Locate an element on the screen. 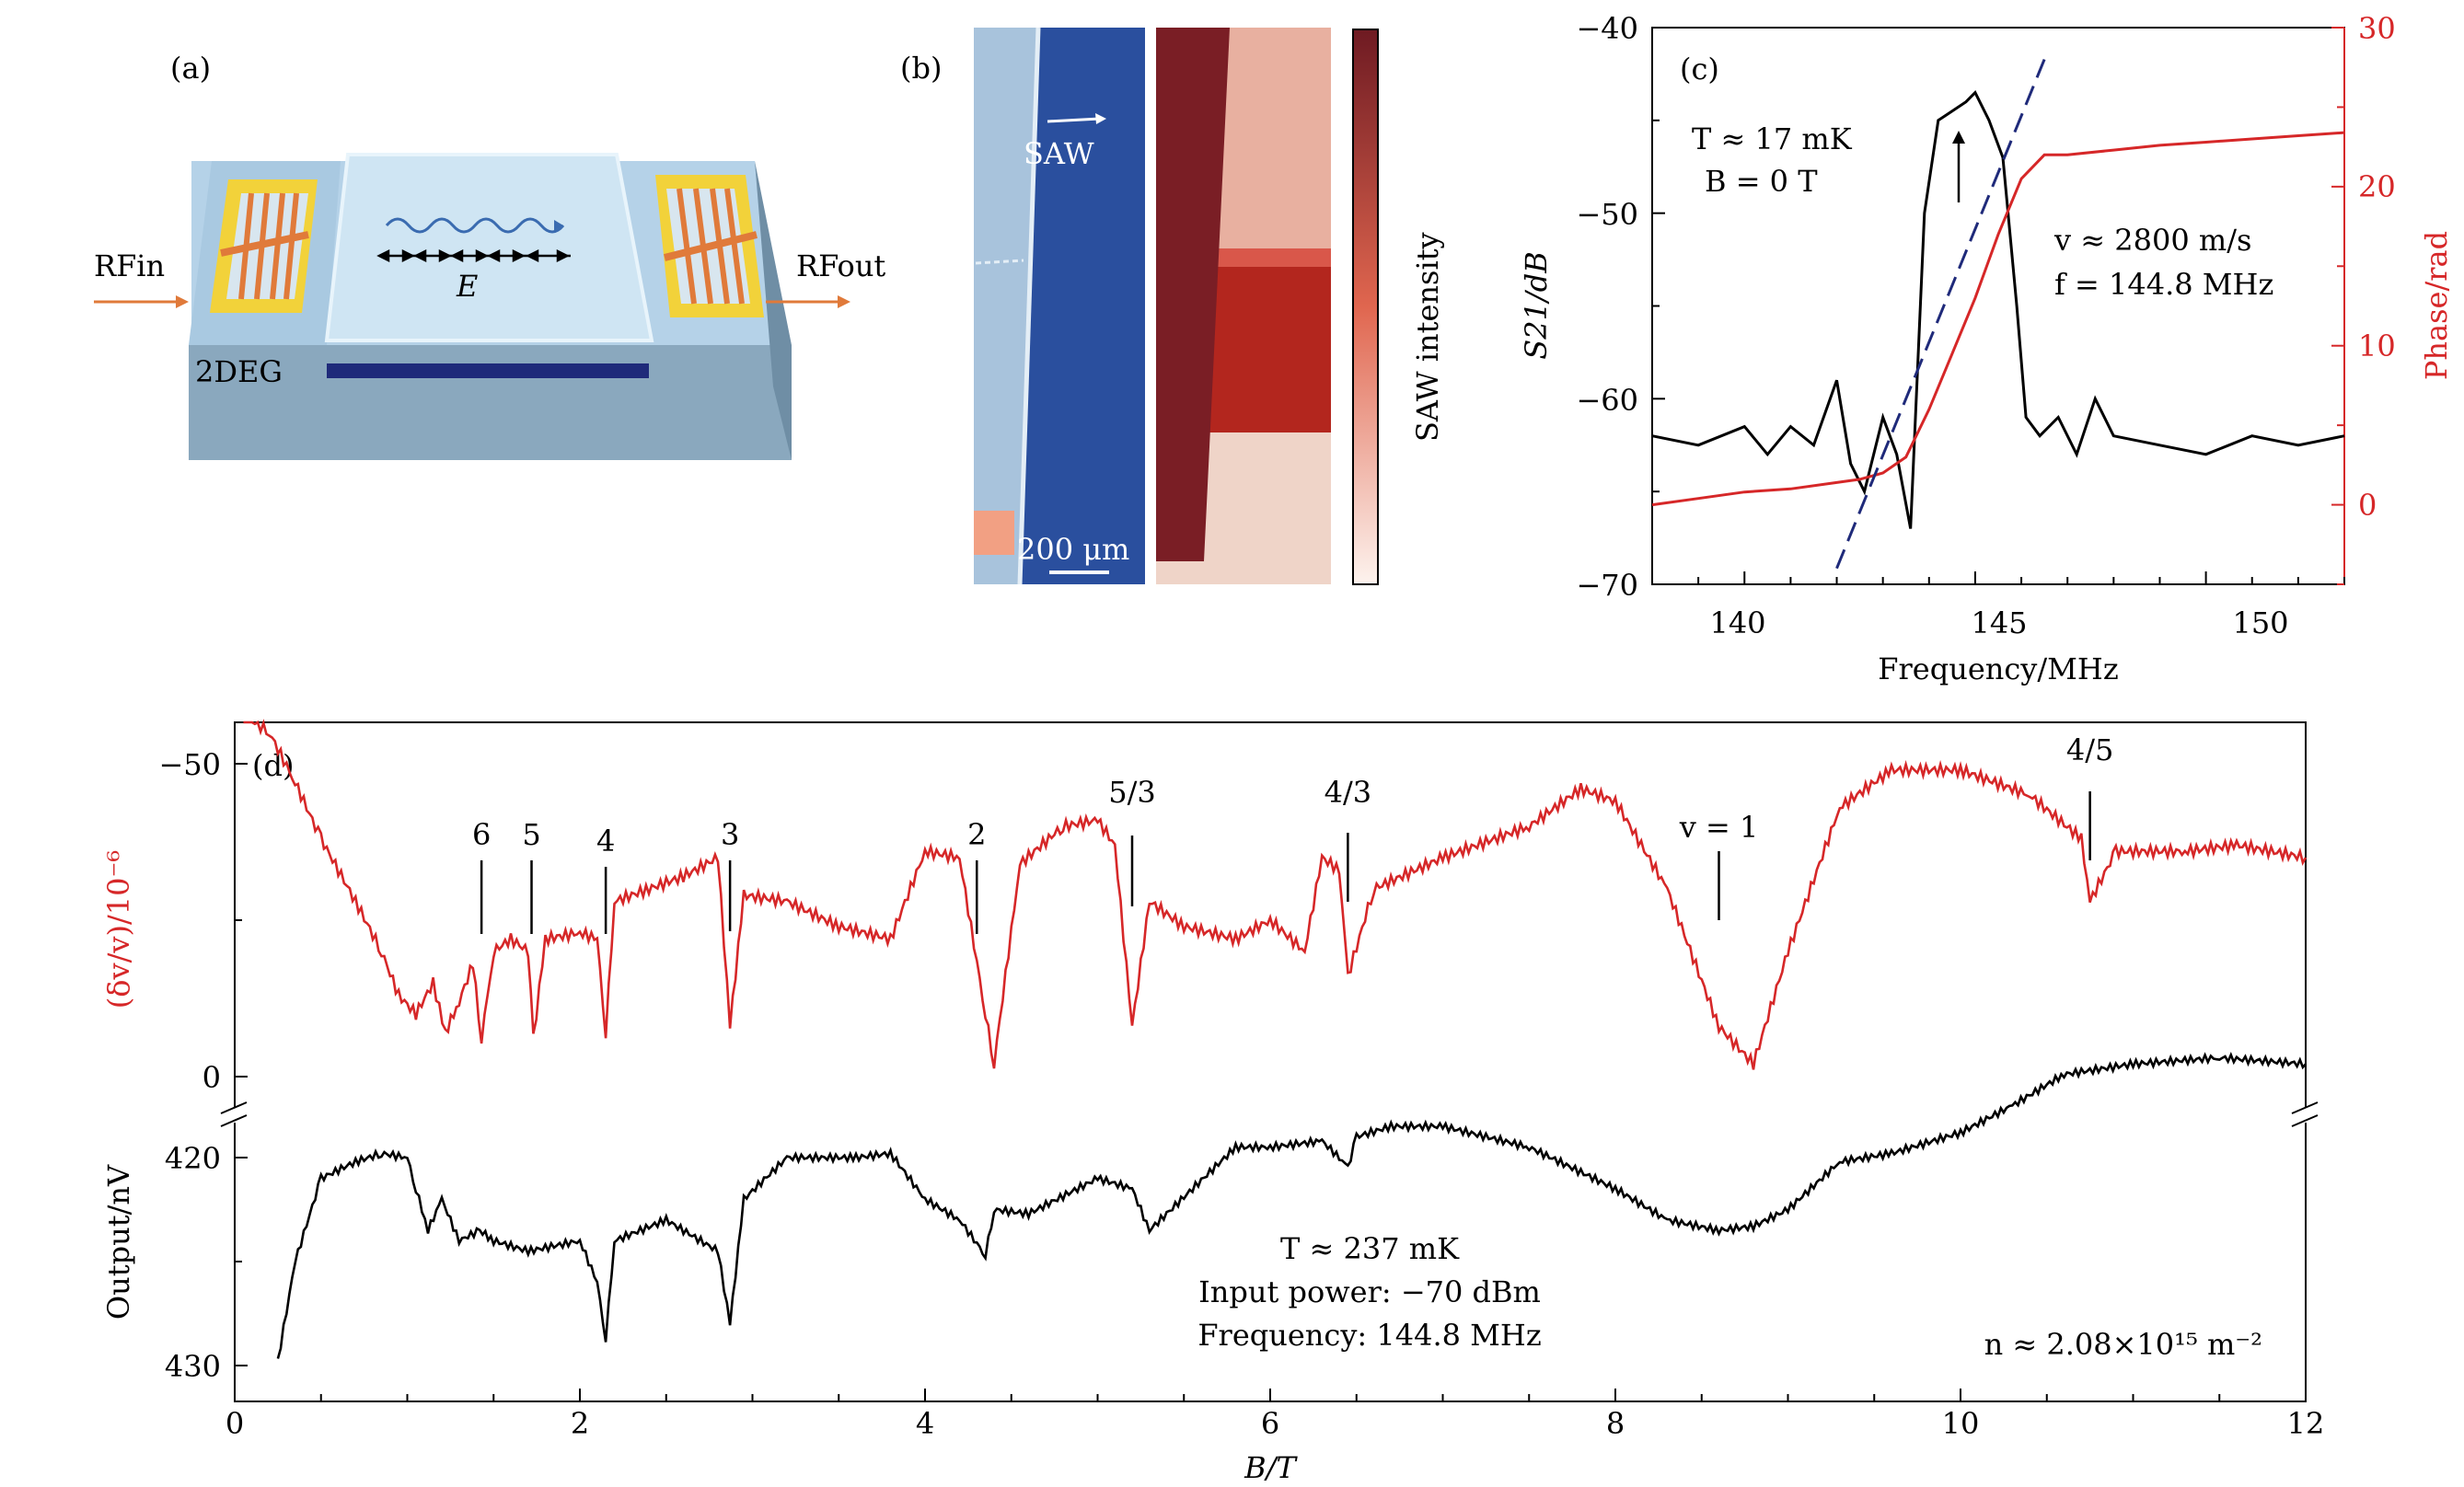  filling-factor-label: v = 1 is located at coordinates (1719, 828).